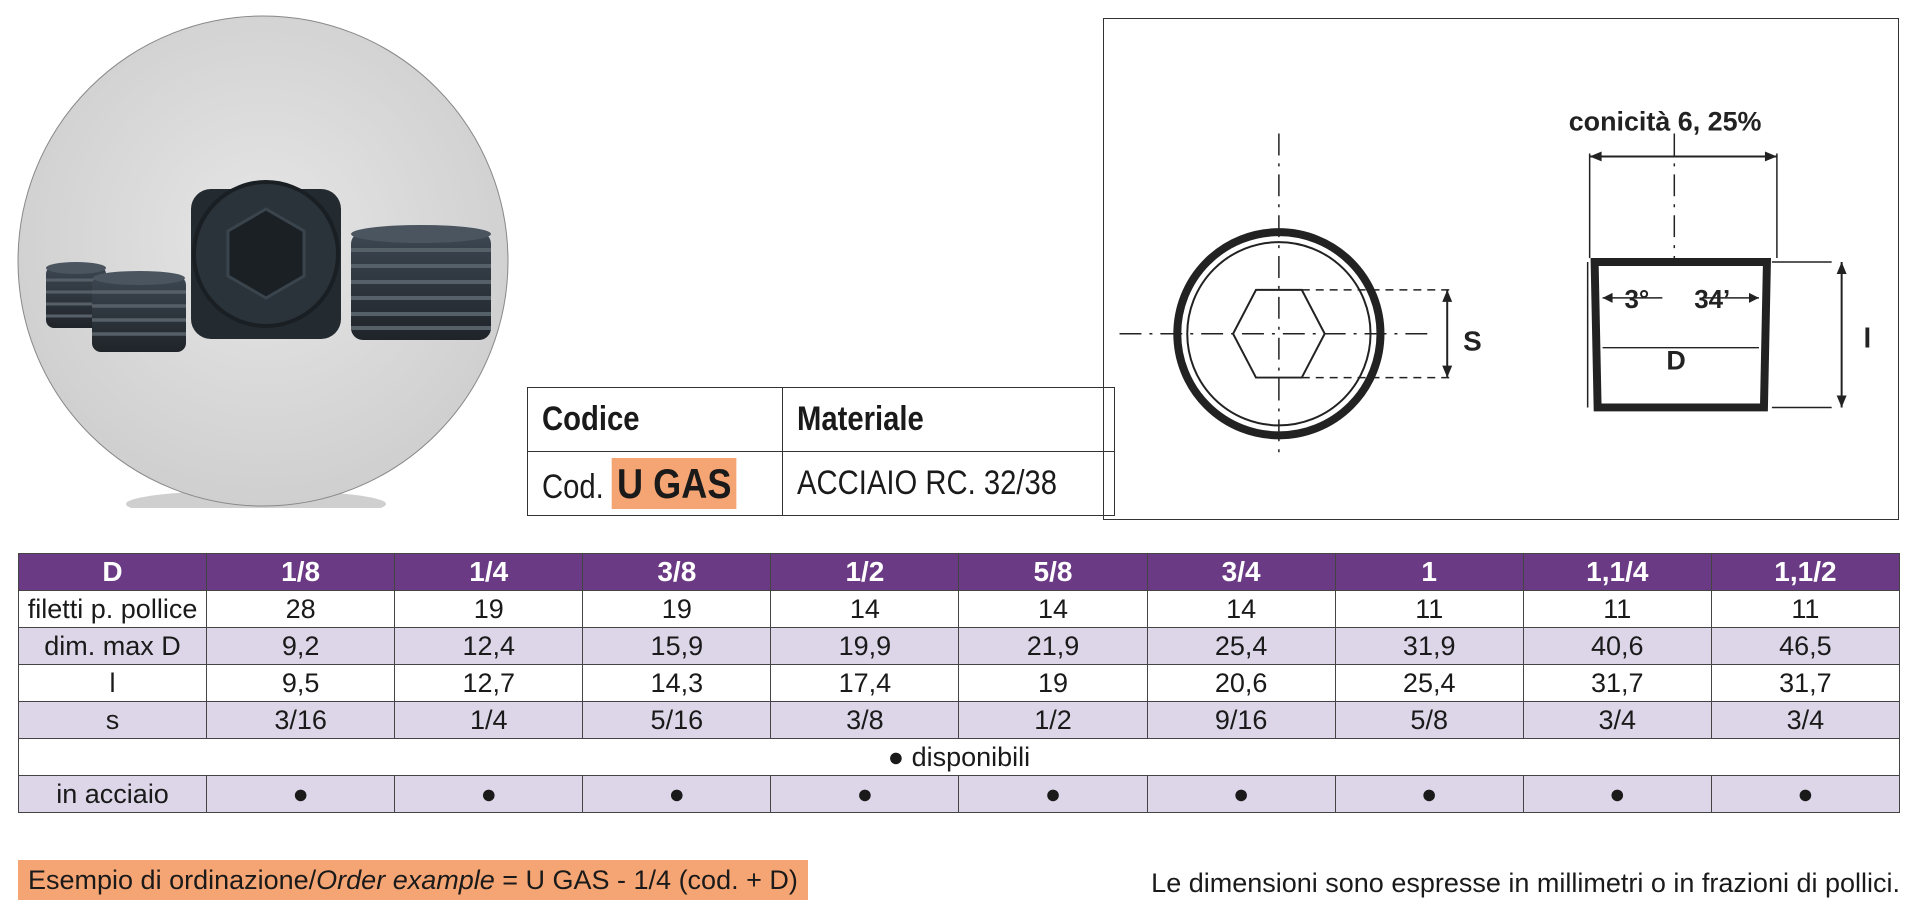 Image resolution: width=1920 pixels, height=917 pixels. I want to click on codice-value-cell: Cod. U GAS, so click(655, 483).